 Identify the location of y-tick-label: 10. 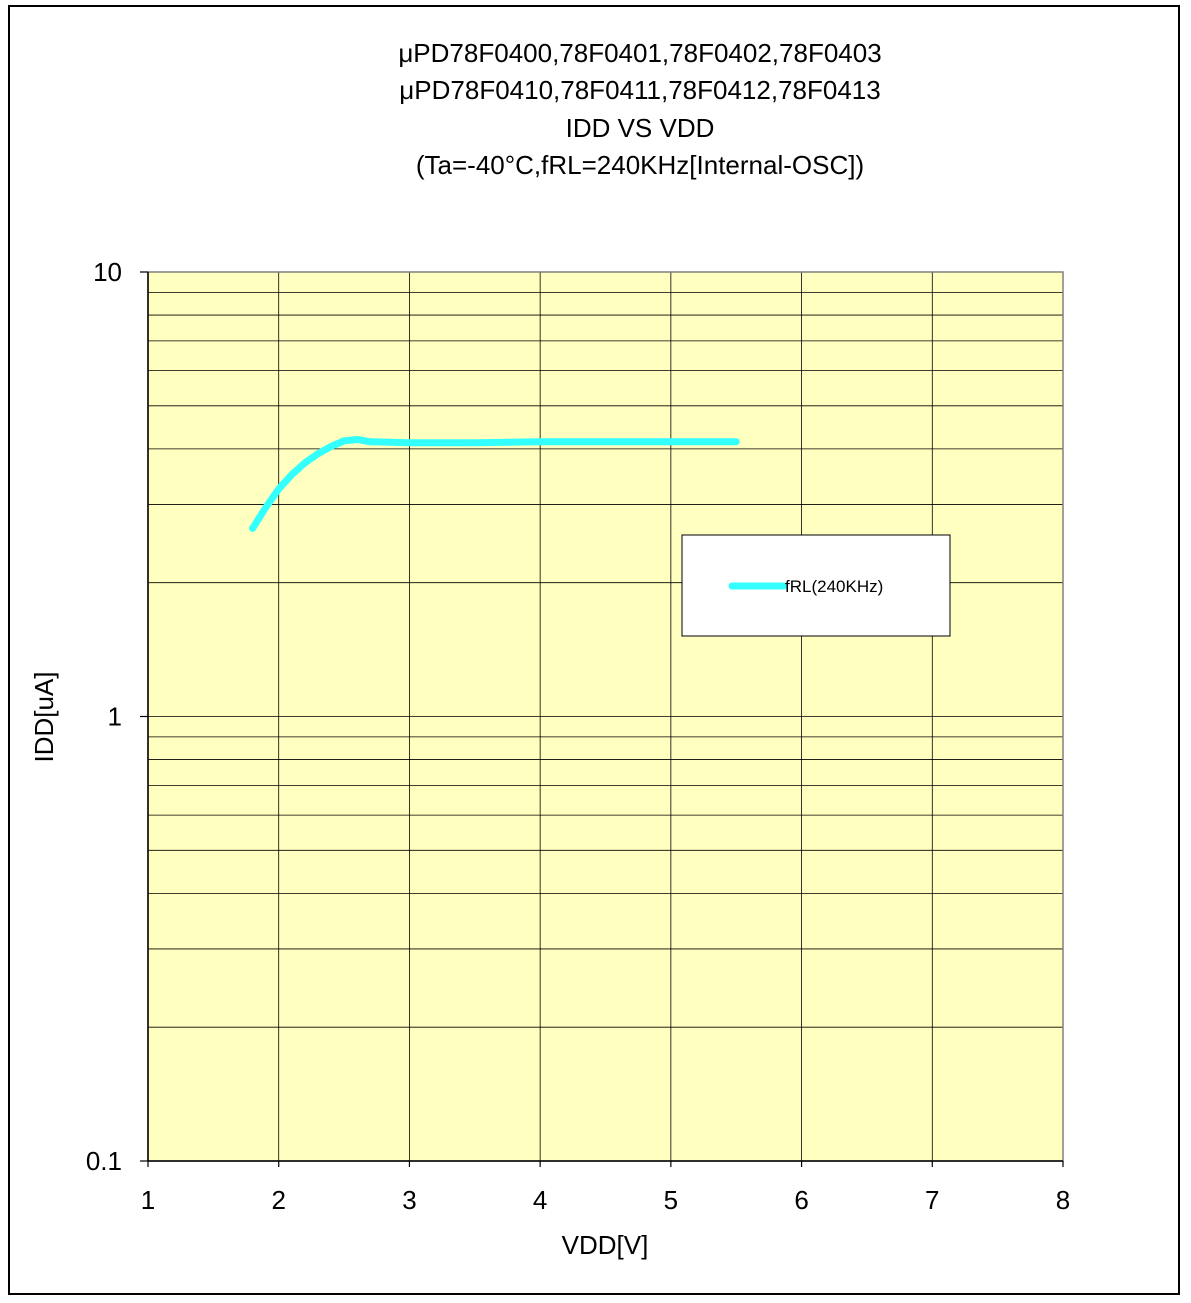
(107, 272).